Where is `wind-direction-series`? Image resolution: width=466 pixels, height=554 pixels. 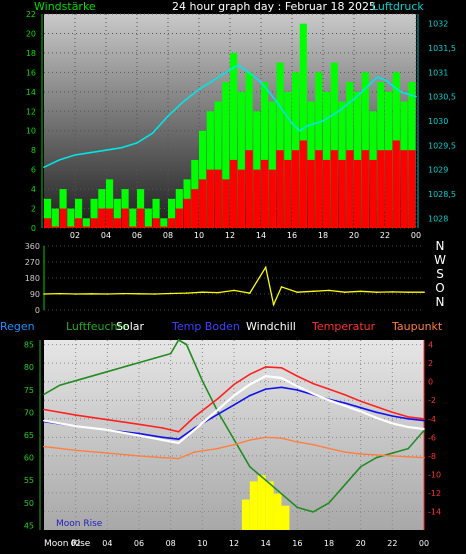
wind-direction-series is located at coordinates (234, 286).